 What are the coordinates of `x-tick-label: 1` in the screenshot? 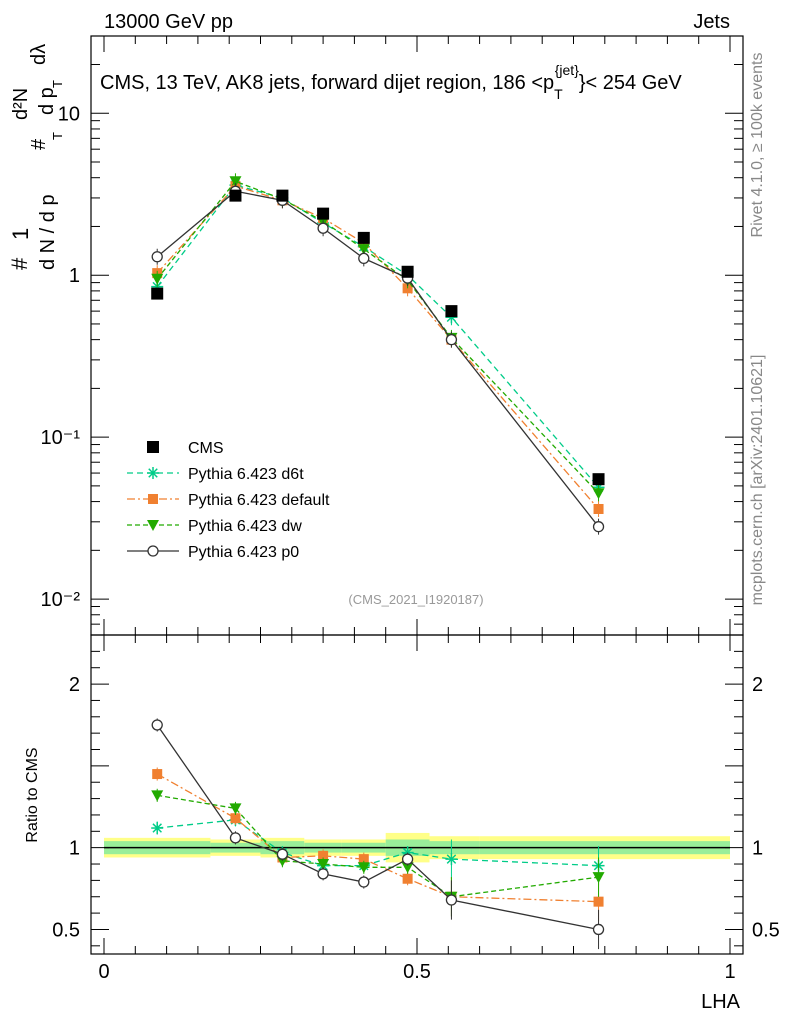 It's located at (729, 972).